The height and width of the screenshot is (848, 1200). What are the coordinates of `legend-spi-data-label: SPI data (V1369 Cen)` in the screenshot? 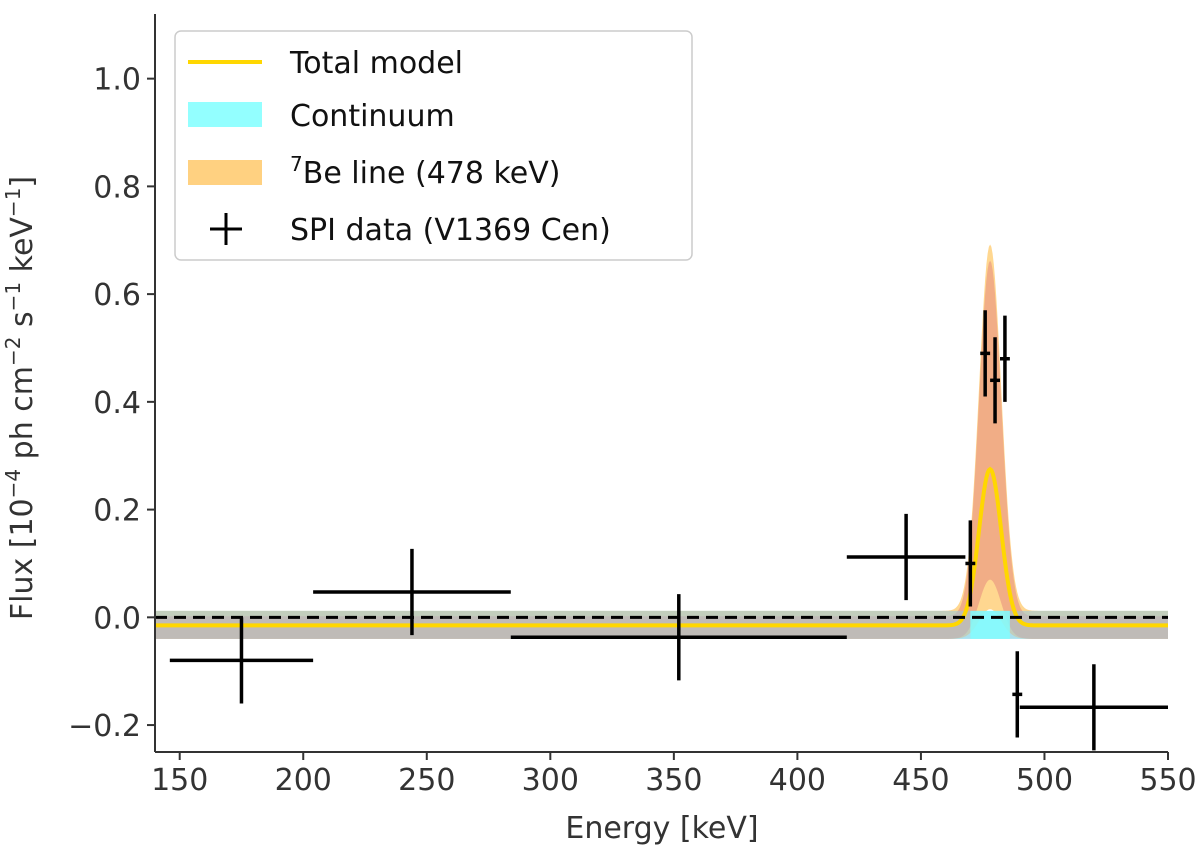 It's located at (450, 230).